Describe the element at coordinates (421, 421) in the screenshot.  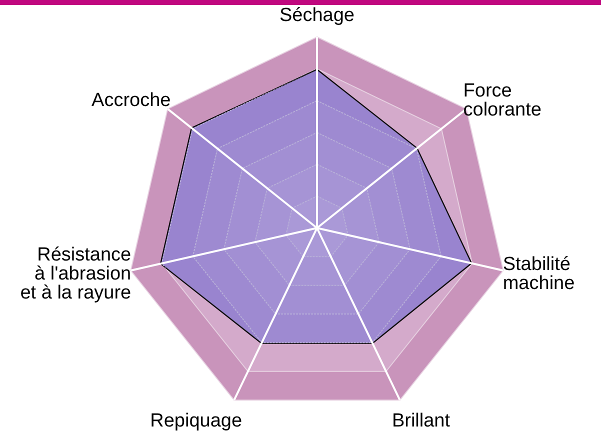
I see `spoke-label: Brillant` at that location.